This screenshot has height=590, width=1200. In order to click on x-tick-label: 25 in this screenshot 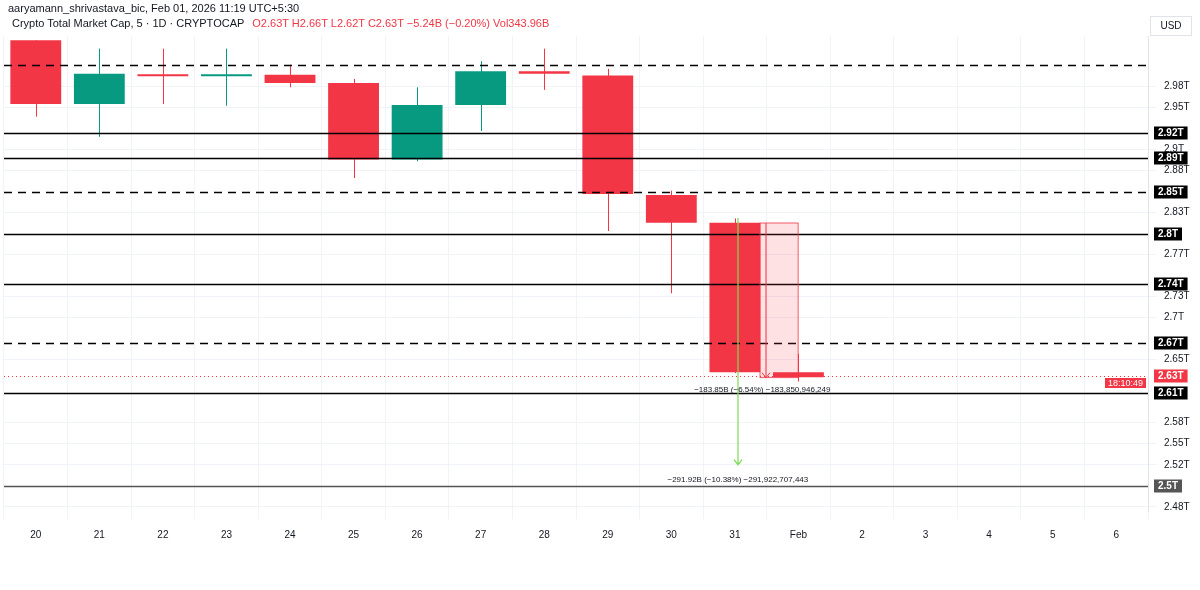, I will do `click(353, 534)`.